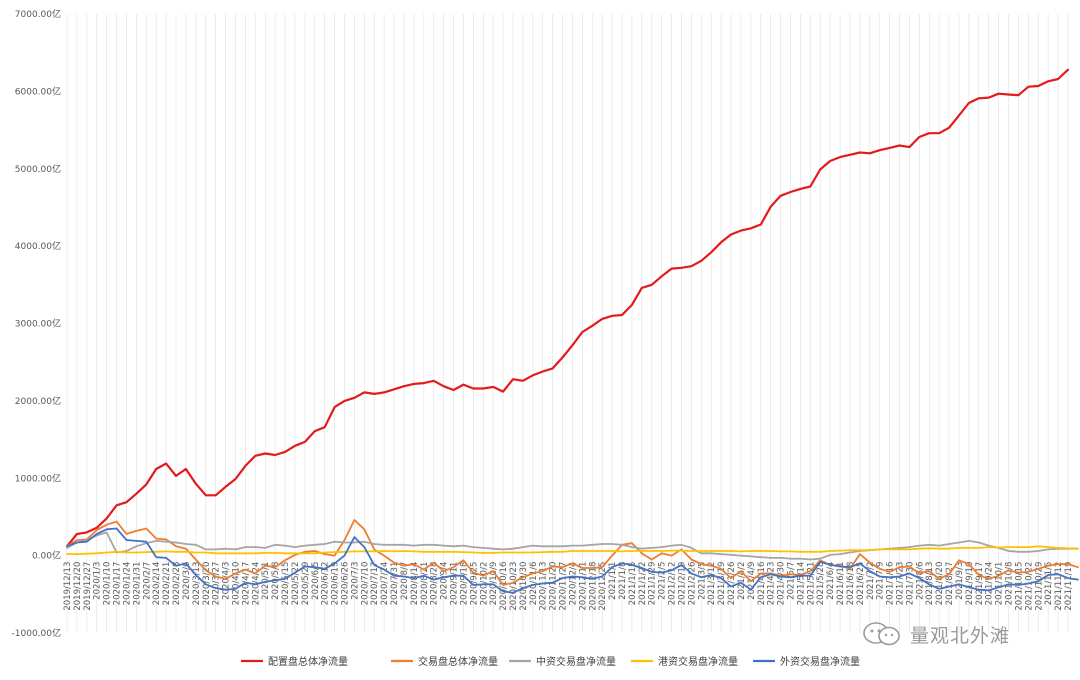 The image size is (1080, 680). I want to click on x-tick-label: 2021/4/16, so click(762, 584).